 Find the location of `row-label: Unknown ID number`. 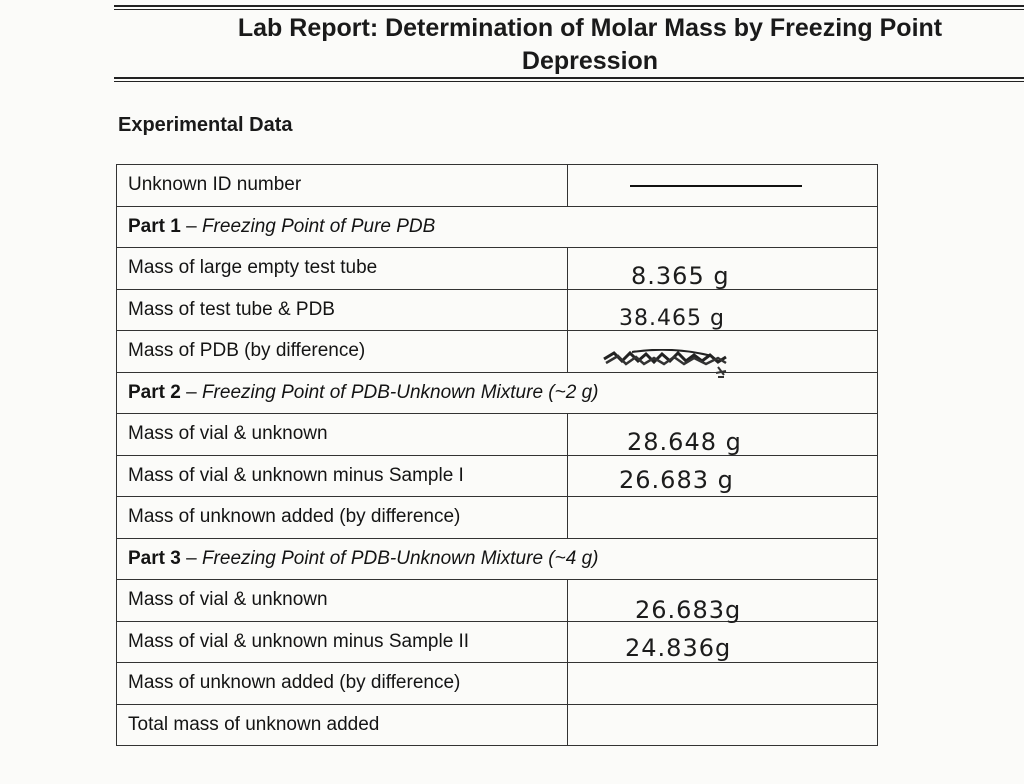

row-label: Unknown ID number is located at coordinates (342, 185).